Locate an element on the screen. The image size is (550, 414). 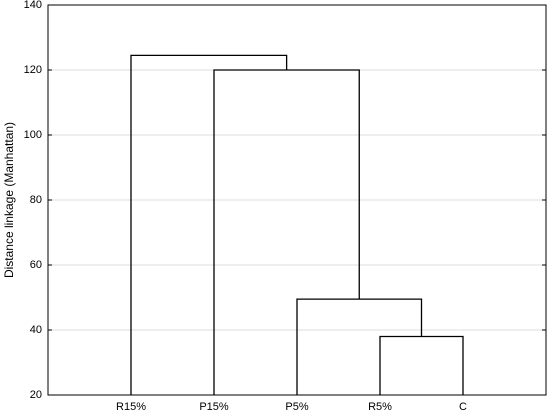
y-axis-title: Distance linkage (Manhattan) is located at coordinates (9, 200).